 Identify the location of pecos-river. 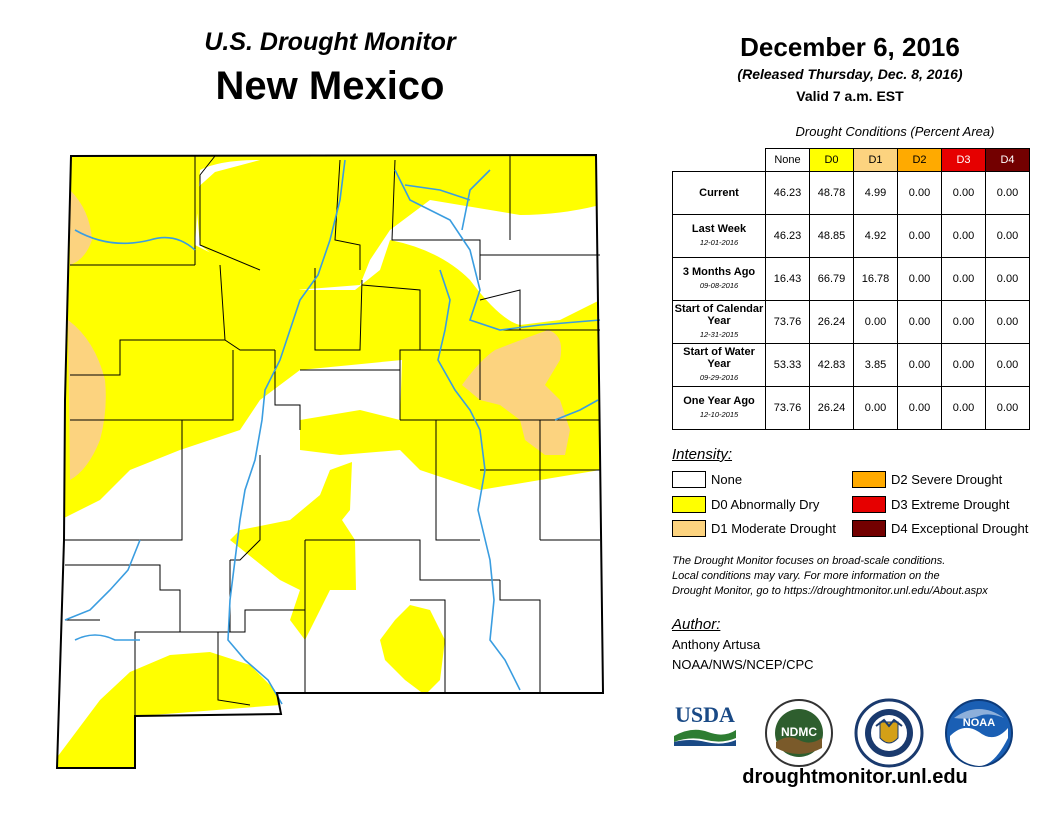
(479, 480).